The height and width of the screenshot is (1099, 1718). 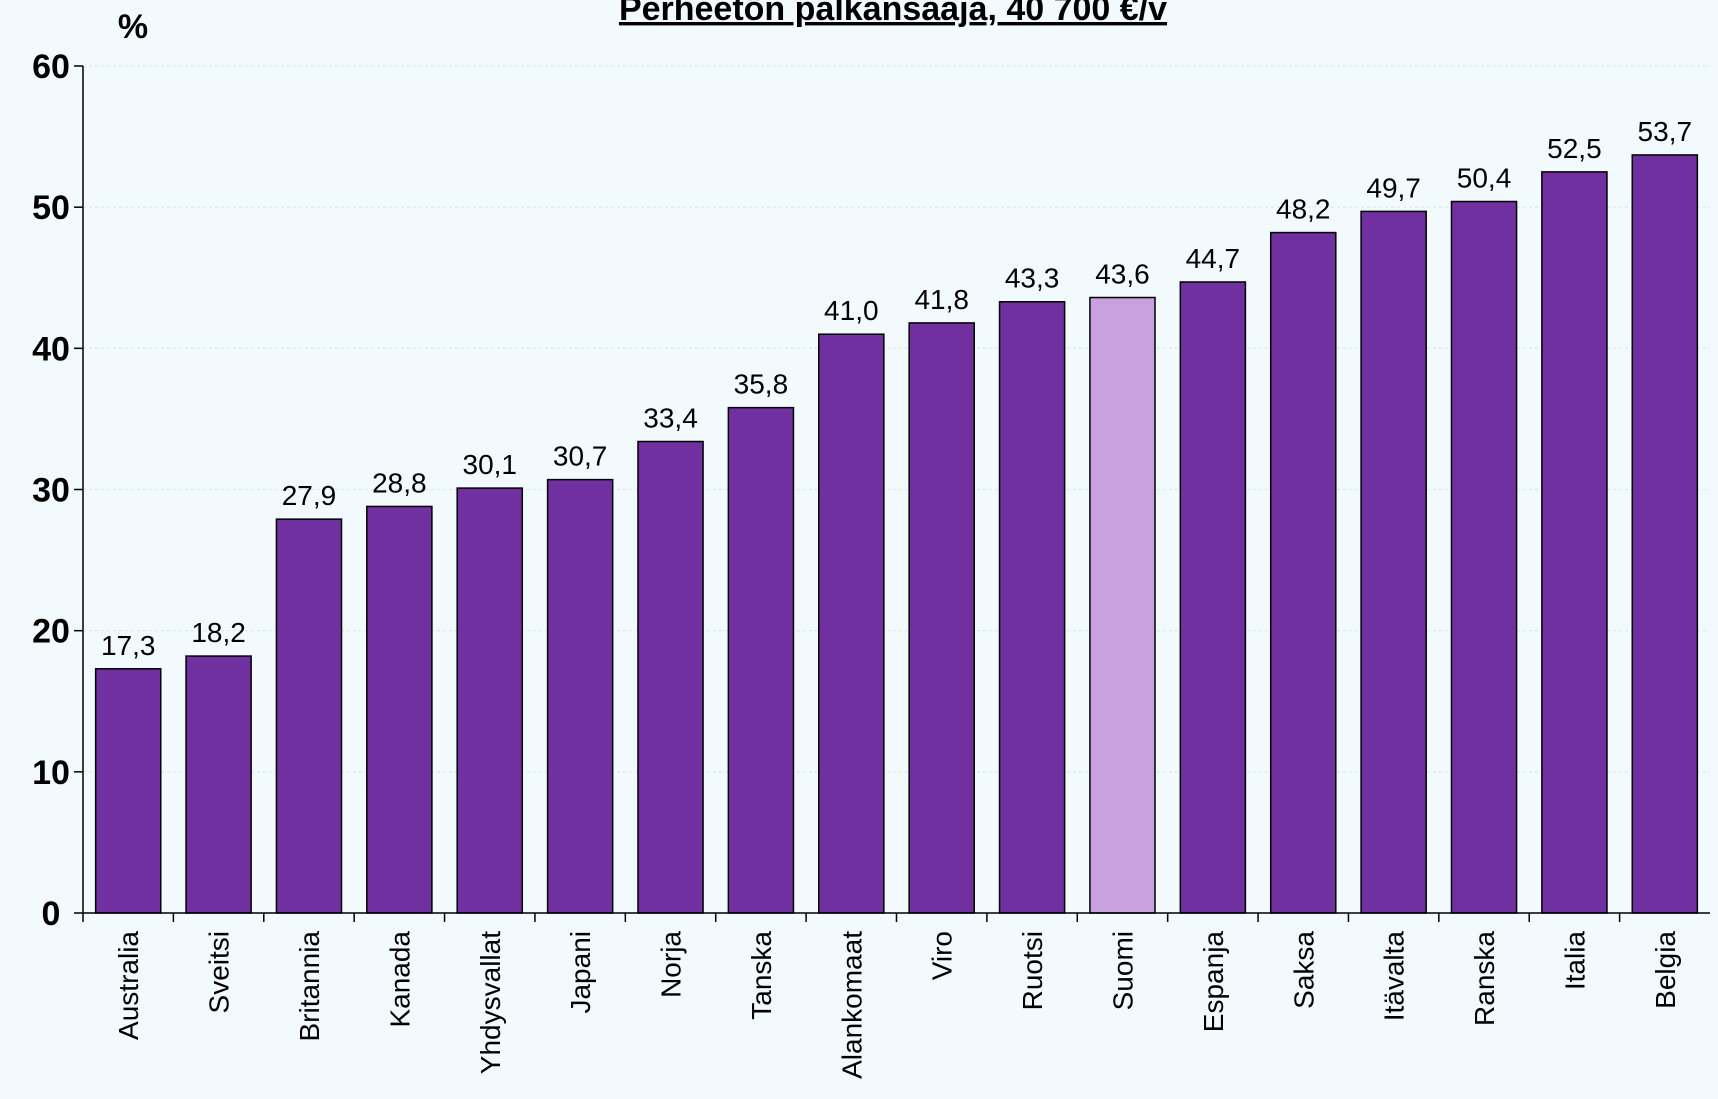 I want to click on x-tick-label: Yhdysvallat, so click(x=490, y=1002).